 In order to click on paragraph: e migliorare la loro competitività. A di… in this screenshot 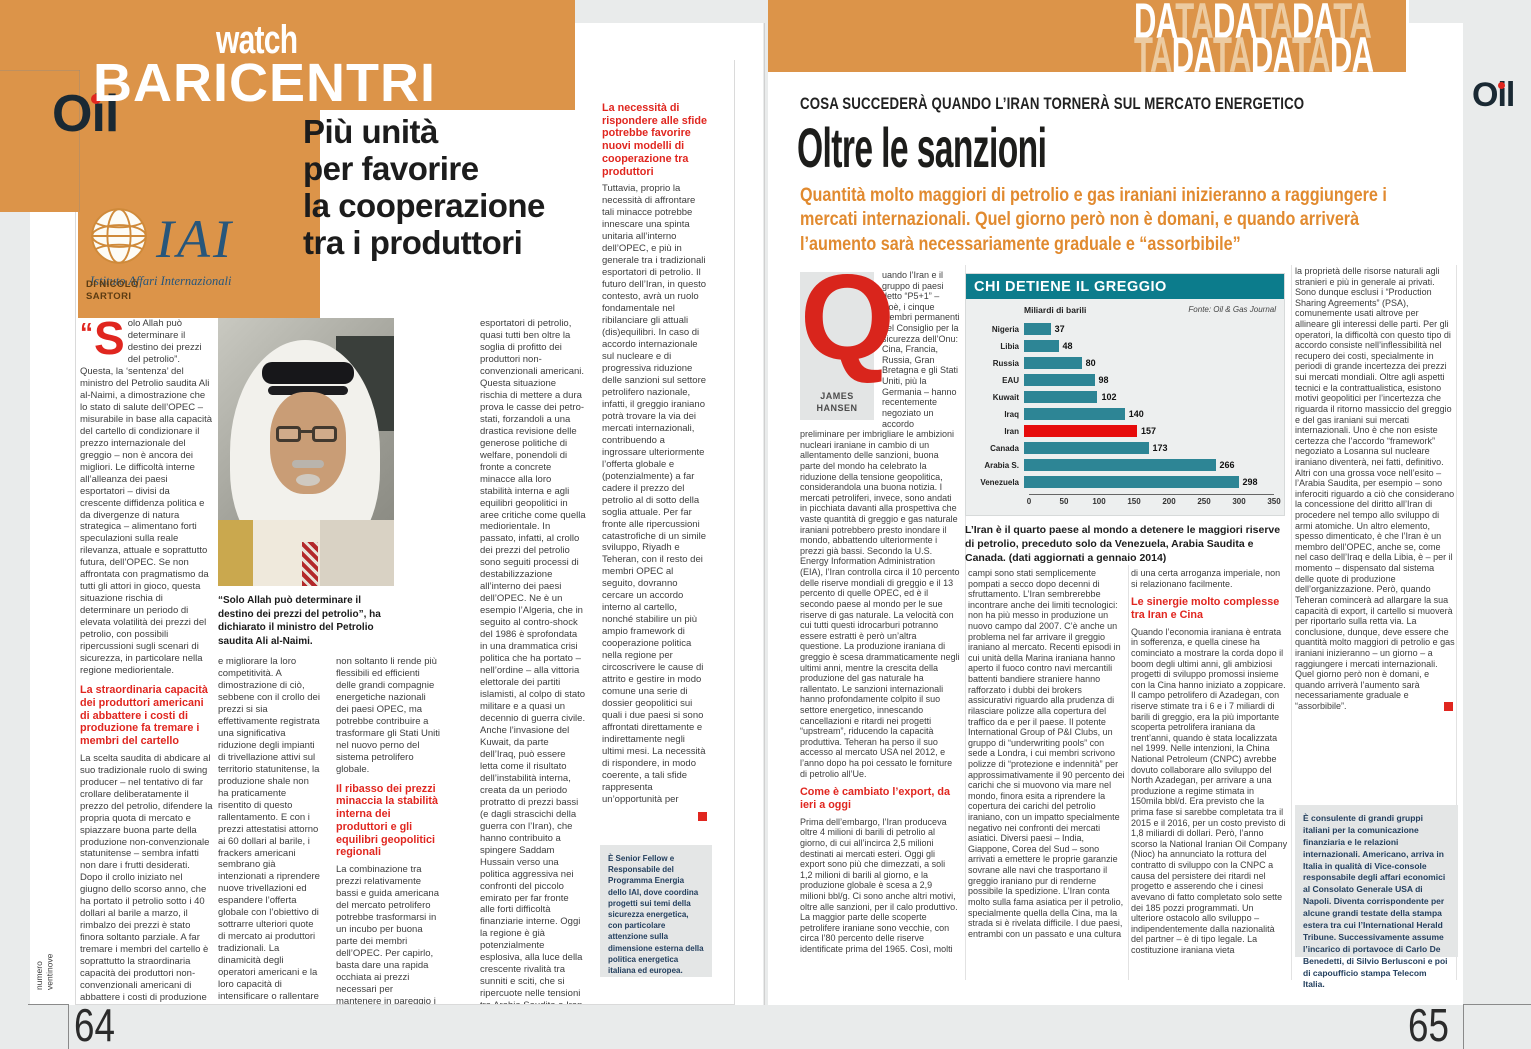, I will do `click(269, 830)`.